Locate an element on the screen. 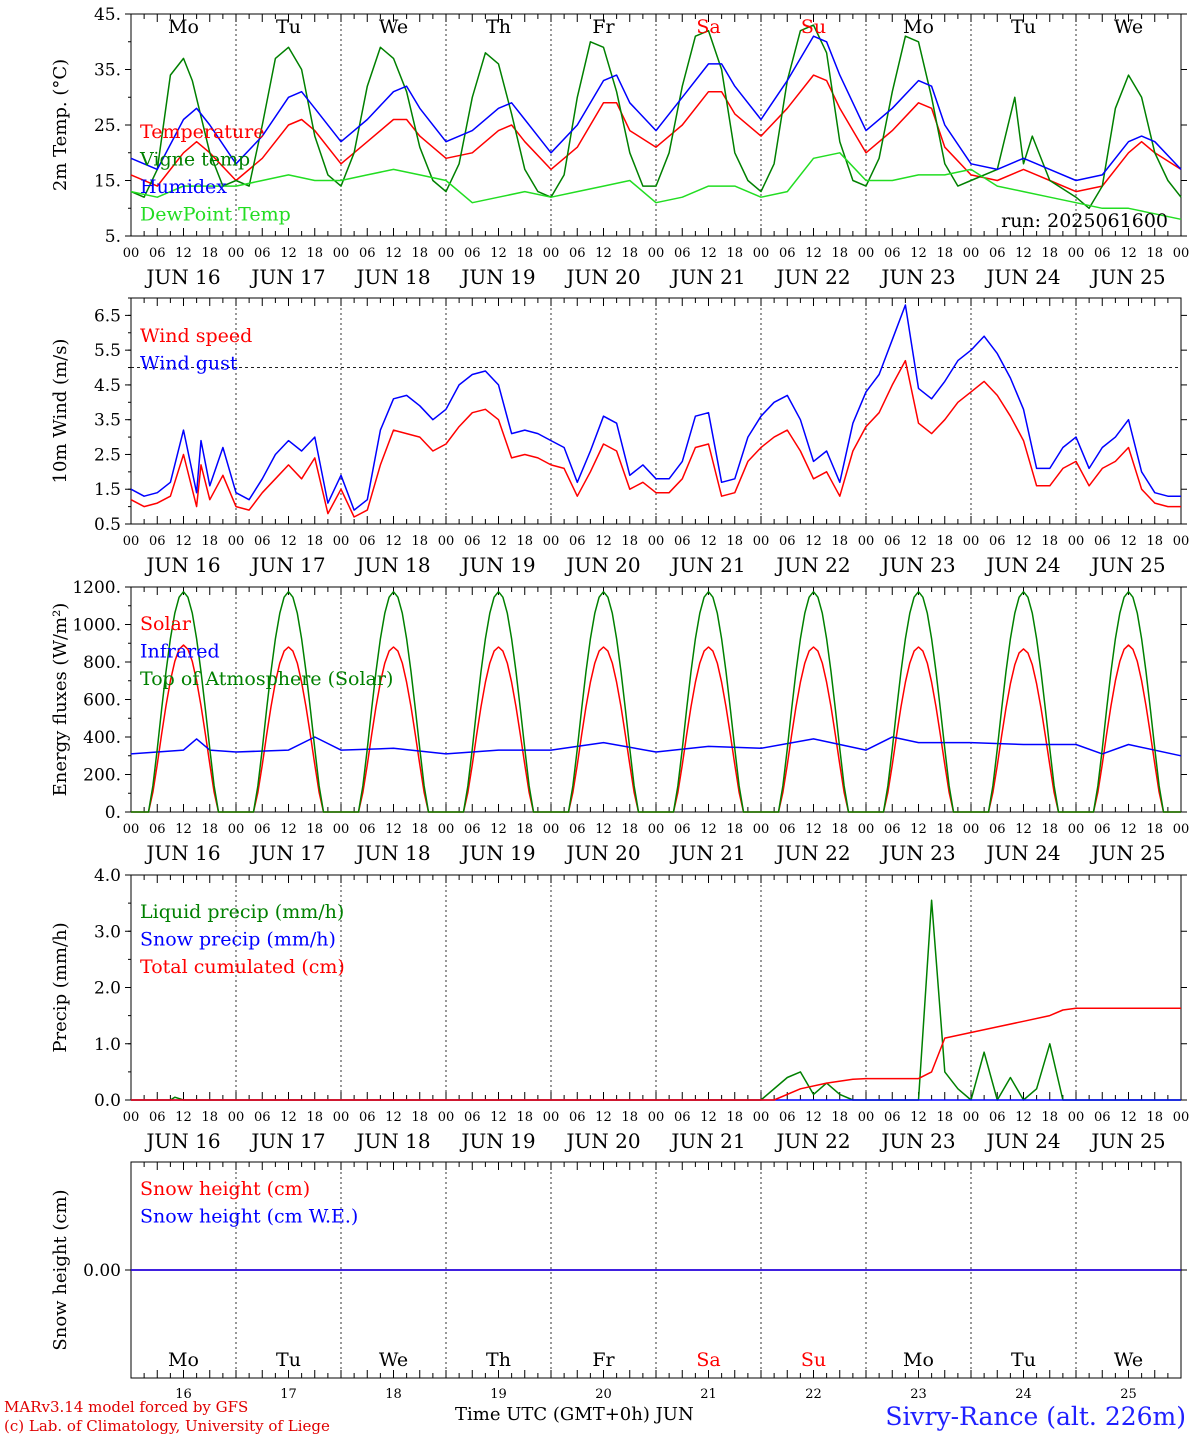 The height and width of the screenshot is (1440, 1194). day-name: Mo is located at coordinates (918, 27).